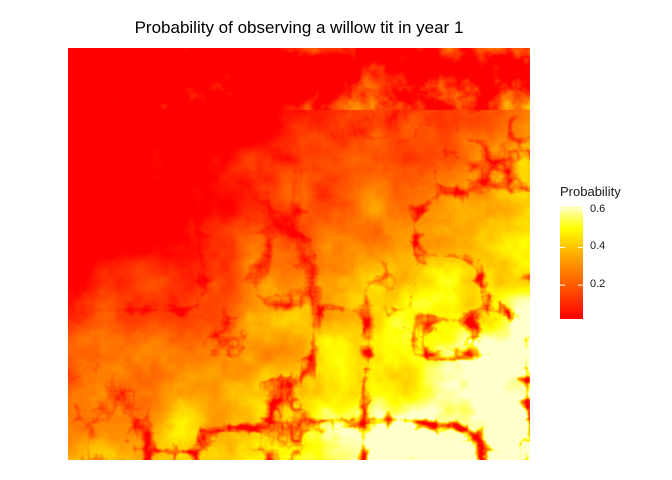 This screenshot has width=672, height=480. Describe the element at coordinates (598, 284) in the screenshot. I see `legend-tick-label: 0.2` at that location.